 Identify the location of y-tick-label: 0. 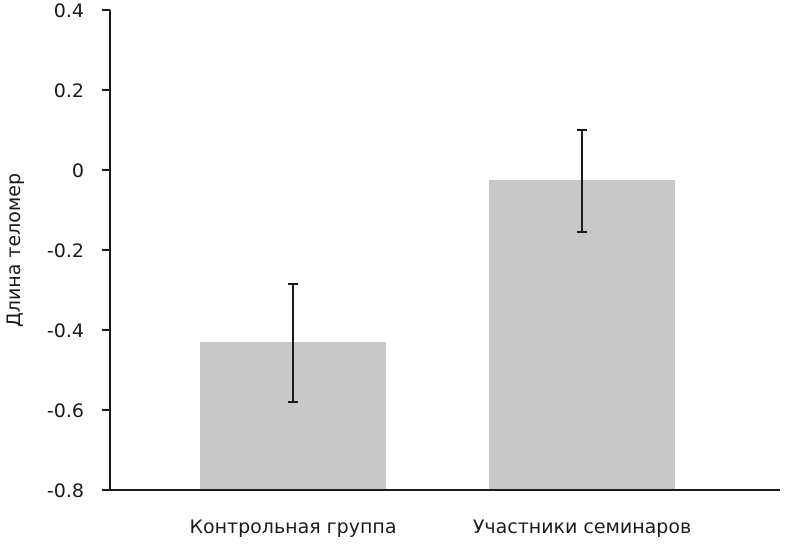
(78, 171).